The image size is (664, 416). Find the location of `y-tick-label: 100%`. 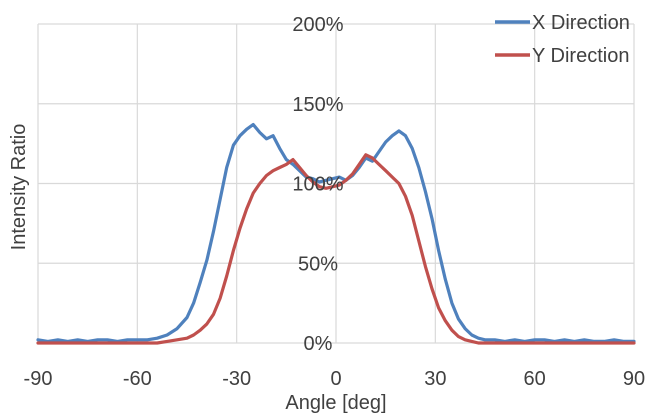

y-tick-label: 100% is located at coordinates (317, 185).